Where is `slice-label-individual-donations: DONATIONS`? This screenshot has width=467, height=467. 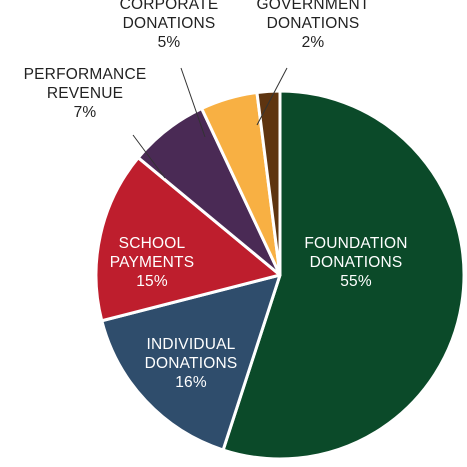
slice-label-individual-donations: DONATIONS is located at coordinates (191, 363).